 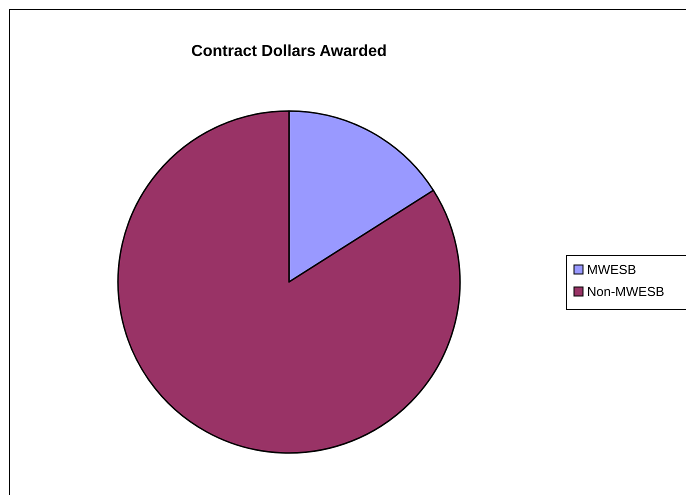 What do you see at coordinates (611, 269) in the screenshot?
I see `legend-label: MWESB` at bounding box center [611, 269].